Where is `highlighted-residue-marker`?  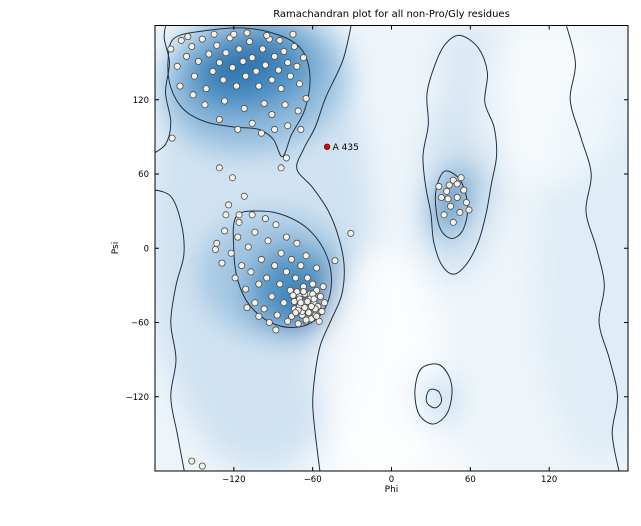
highlighted-residue-marker is located at coordinates (327, 146).